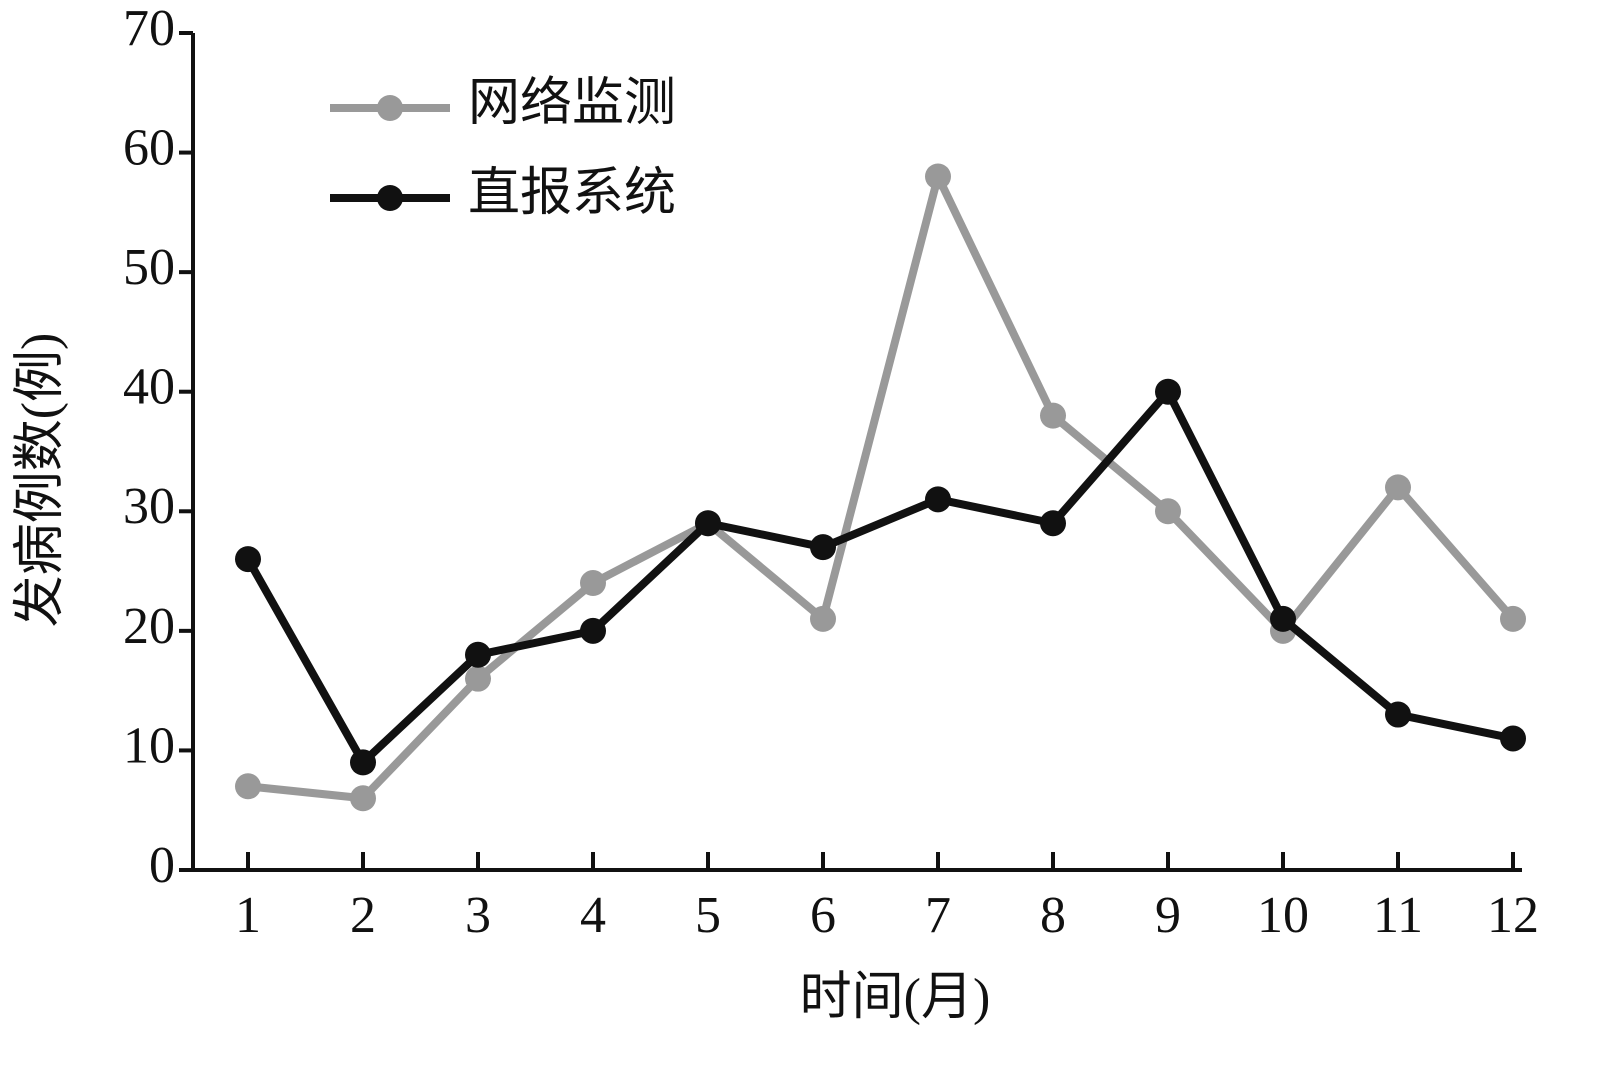 The width and height of the screenshot is (1602, 1083). What do you see at coordinates (478, 915) in the screenshot?
I see `x-tick-label: 3` at bounding box center [478, 915].